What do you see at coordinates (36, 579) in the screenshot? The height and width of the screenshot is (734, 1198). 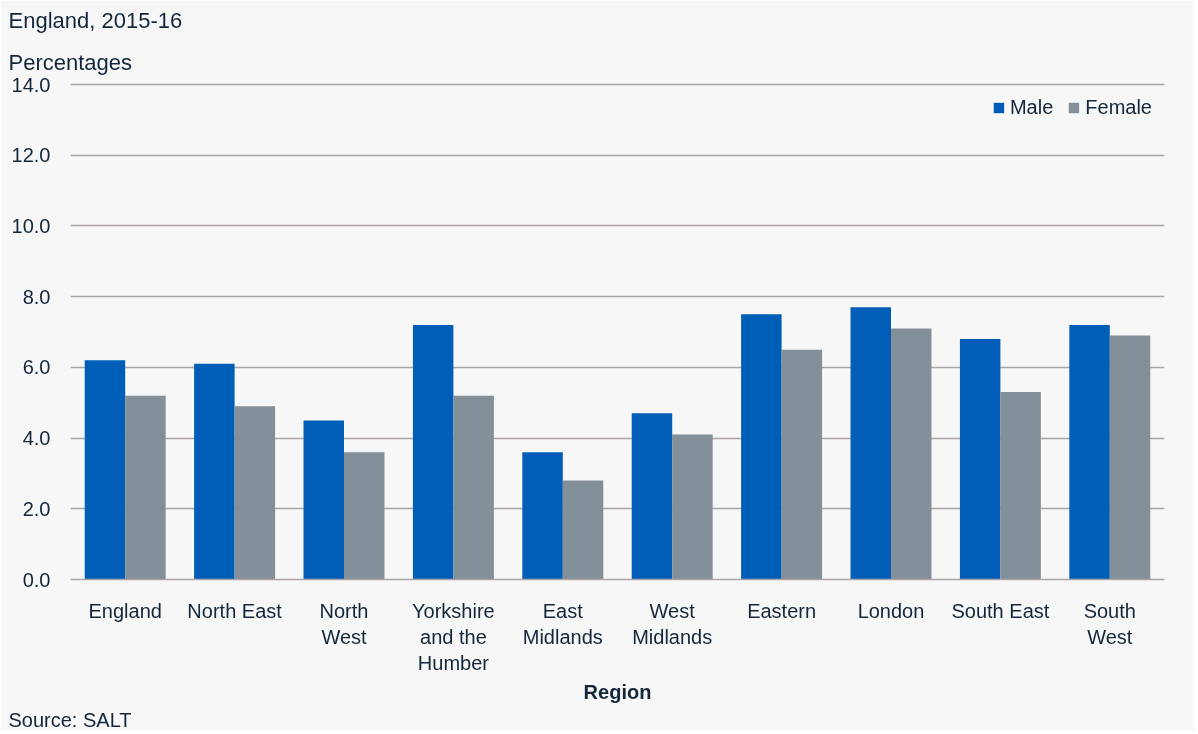 I see `y-tick-label: 0.0` at bounding box center [36, 579].